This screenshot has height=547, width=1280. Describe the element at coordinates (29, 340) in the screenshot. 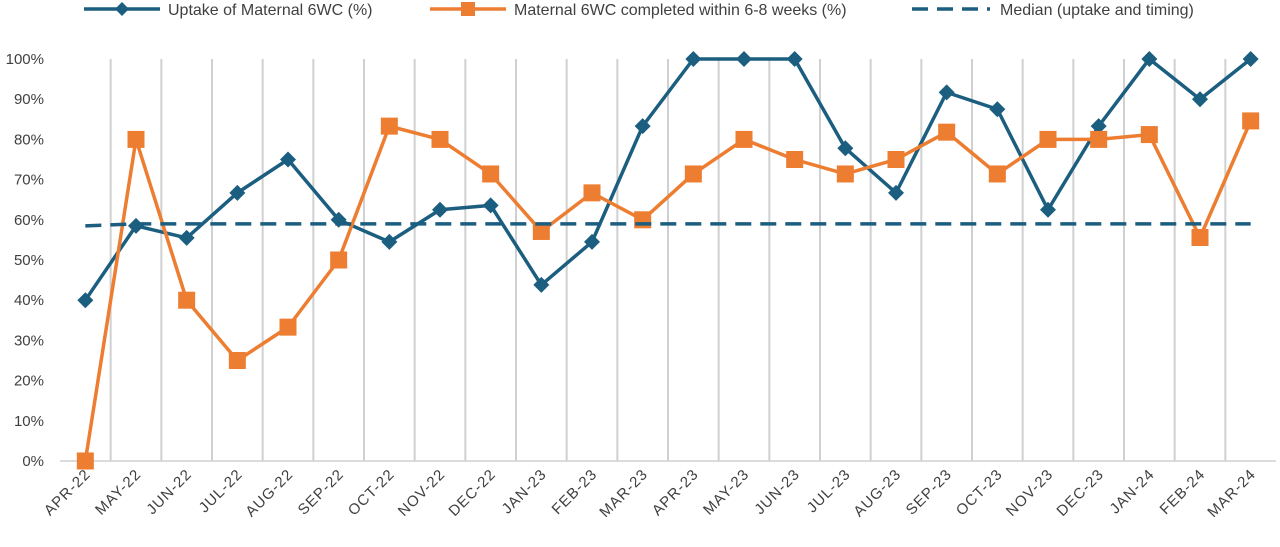

I see `y-tick-label: 30%` at that location.